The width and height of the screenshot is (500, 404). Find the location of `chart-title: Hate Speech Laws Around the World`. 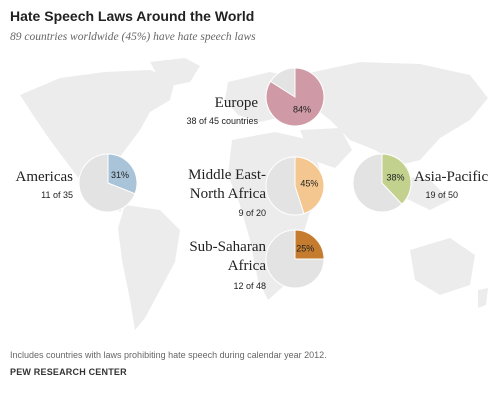

chart-title: Hate Speech Laws Around the World is located at coordinates (132, 16).